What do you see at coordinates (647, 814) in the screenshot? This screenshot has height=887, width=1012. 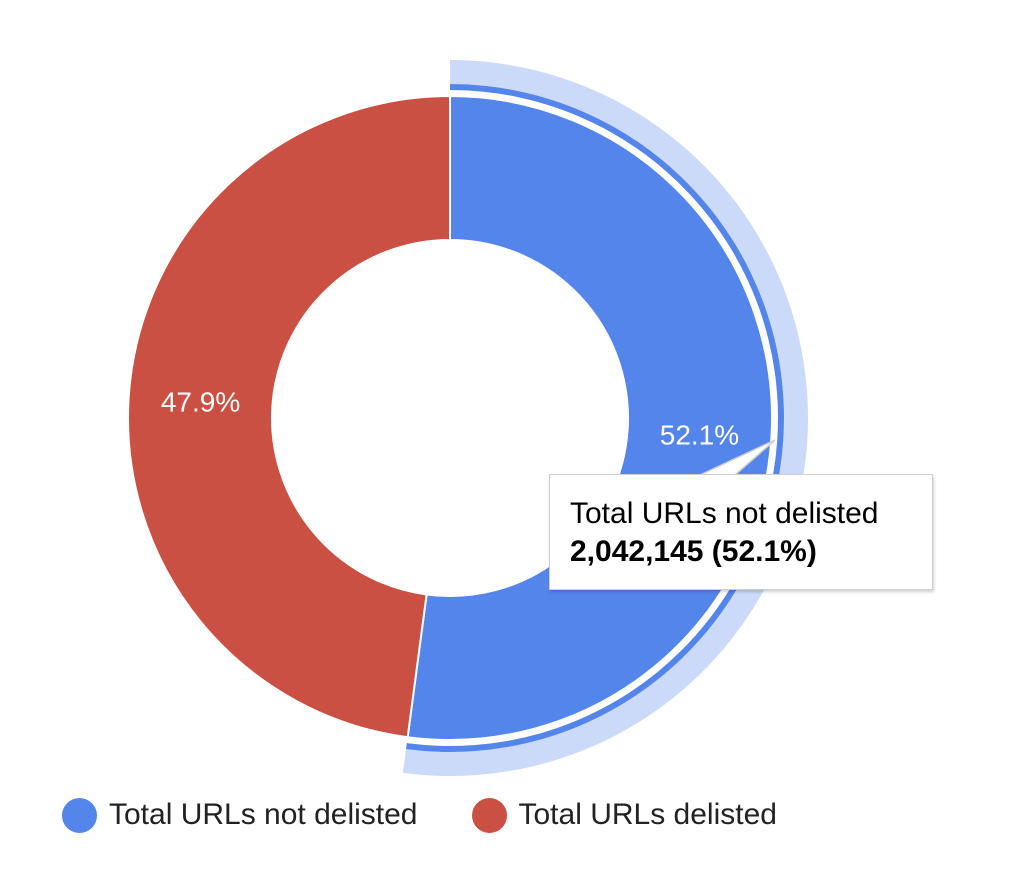 I see `legend-label-delisted: Total URLs delisted` at bounding box center [647, 814].